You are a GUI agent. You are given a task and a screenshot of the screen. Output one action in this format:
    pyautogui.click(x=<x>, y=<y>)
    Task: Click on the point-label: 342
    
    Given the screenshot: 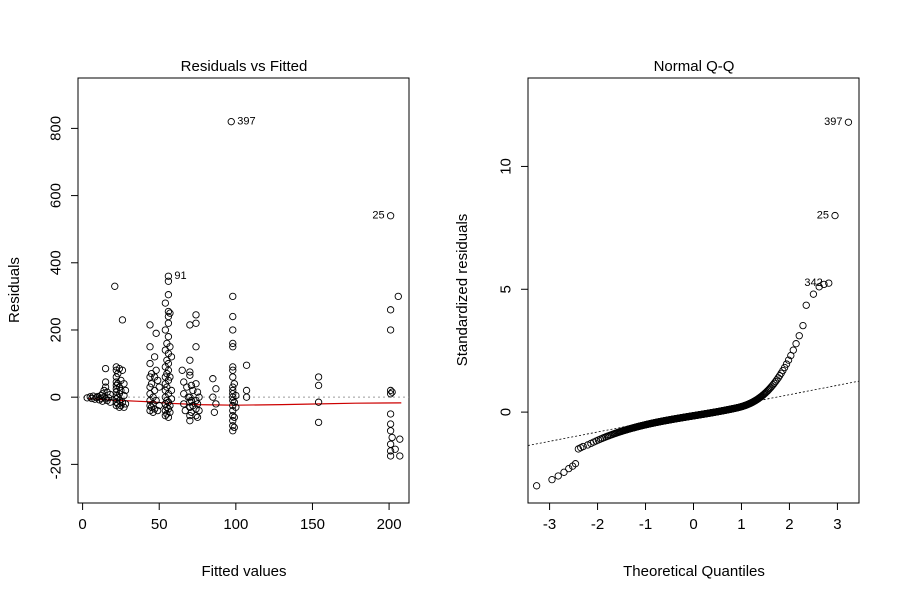 What is the action you would take?
    pyautogui.click(x=813, y=283)
    